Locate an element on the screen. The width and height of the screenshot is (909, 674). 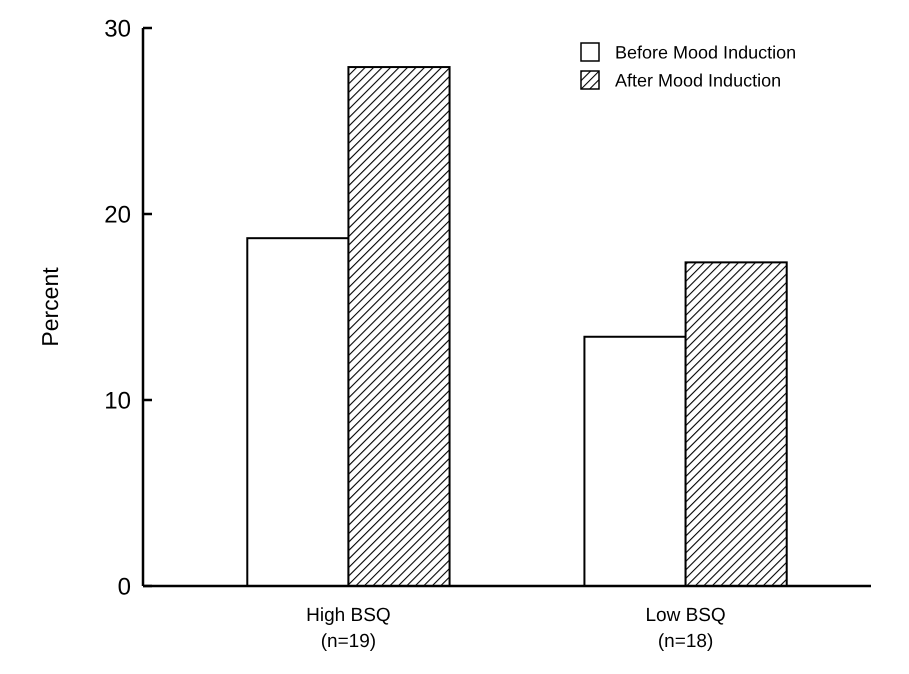
x-tick-label: Low BSQ (n=18) is located at coordinates (685, 628).